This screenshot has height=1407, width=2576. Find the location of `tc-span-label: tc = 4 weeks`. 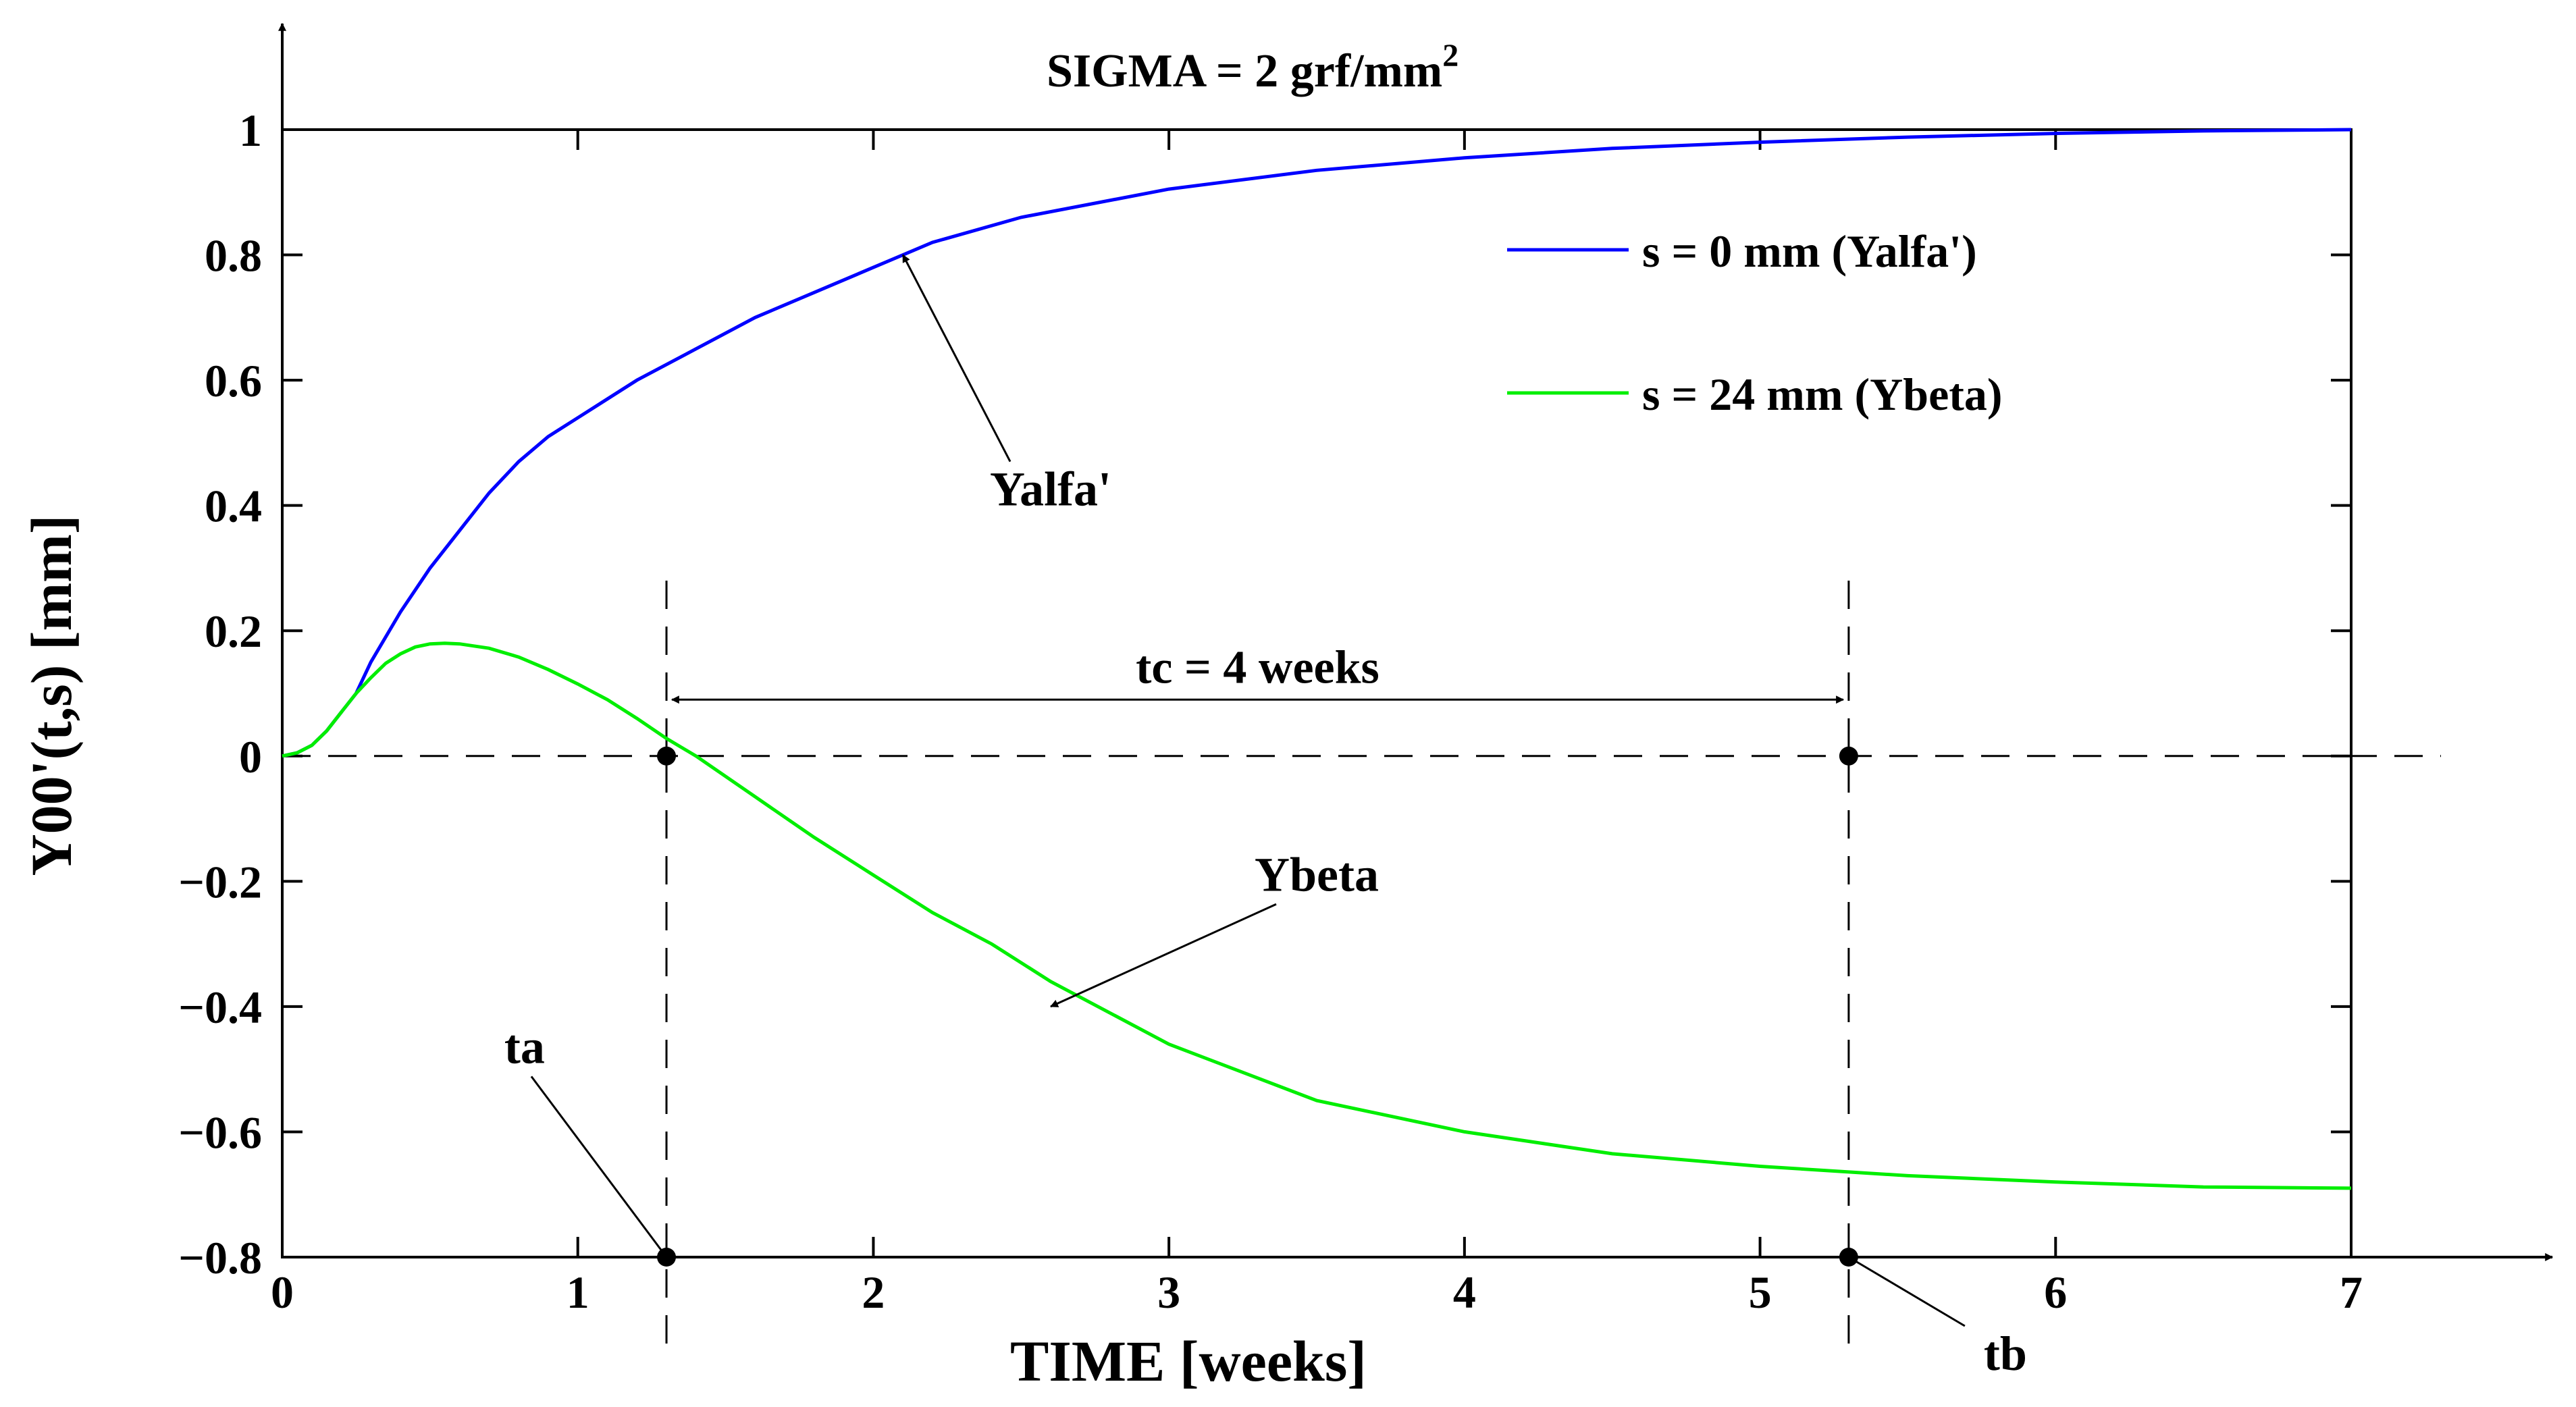

tc-span-label: tc = 4 weeks is located at coordinates (1257, 667).